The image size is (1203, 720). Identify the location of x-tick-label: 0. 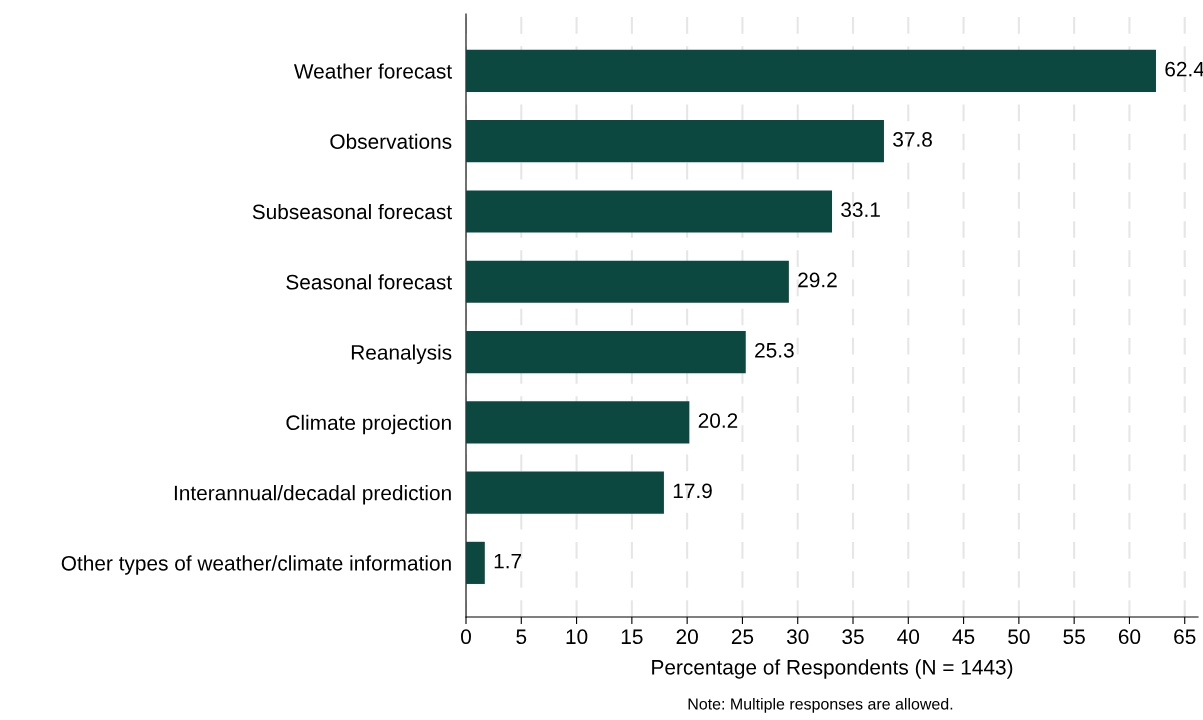
(466, 637).